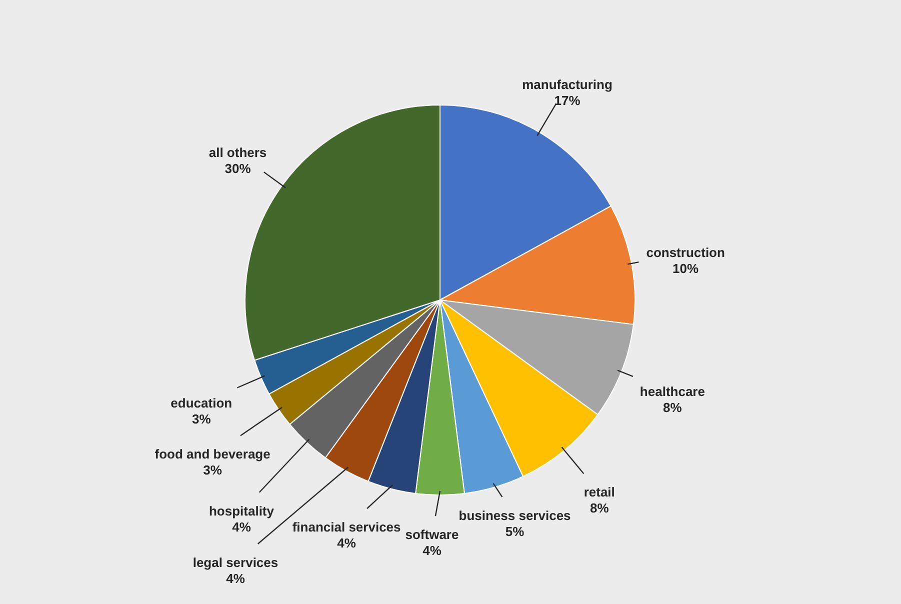  Describe the element at coordinates (567, 84) in the screenshot. I see `slice-label: manufacturing` at that location.